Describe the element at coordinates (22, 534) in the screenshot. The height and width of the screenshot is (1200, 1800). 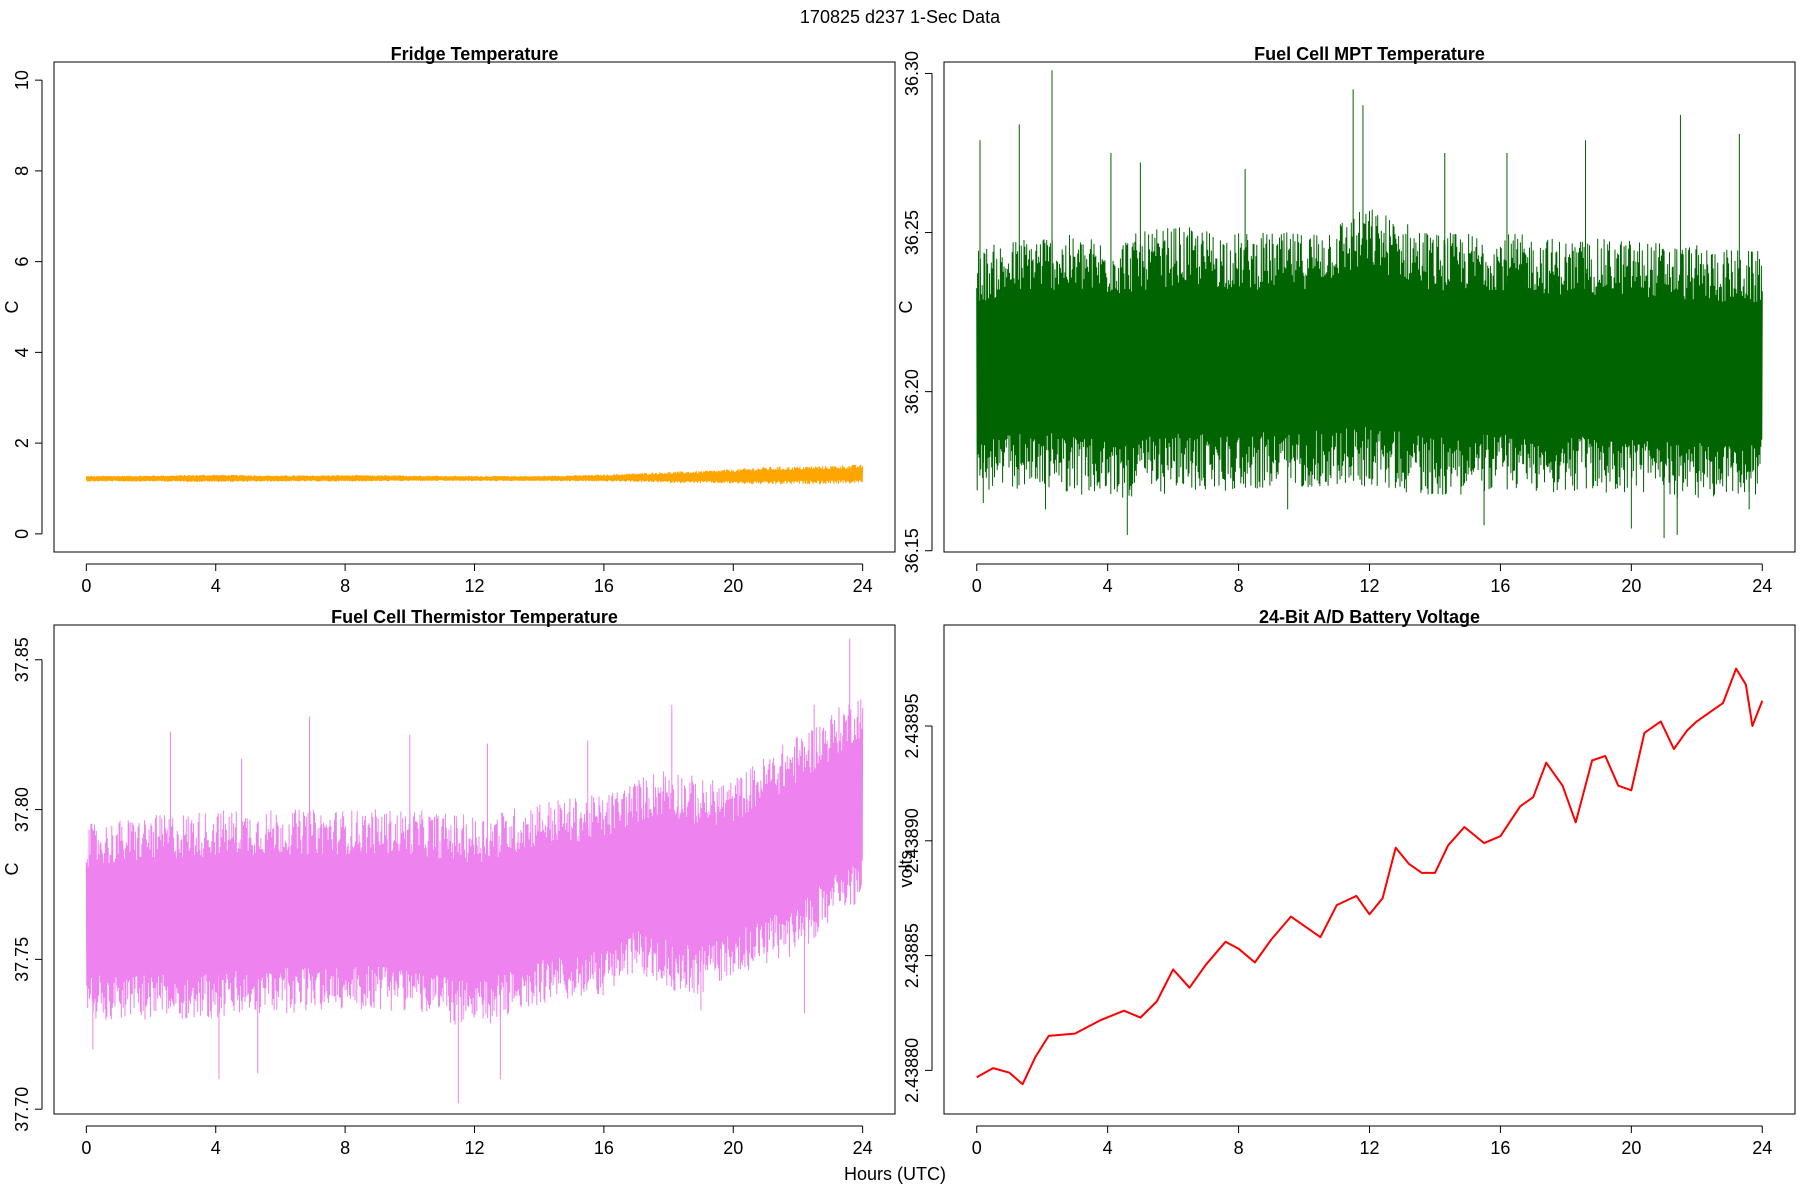
I see `y-tick-label: 0` at that location.